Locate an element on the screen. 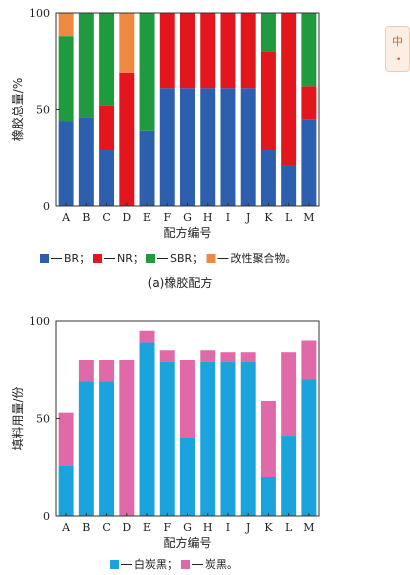 This screenshot has width=410, height=575. bar-NR-G is located at coordinates (187, 51).